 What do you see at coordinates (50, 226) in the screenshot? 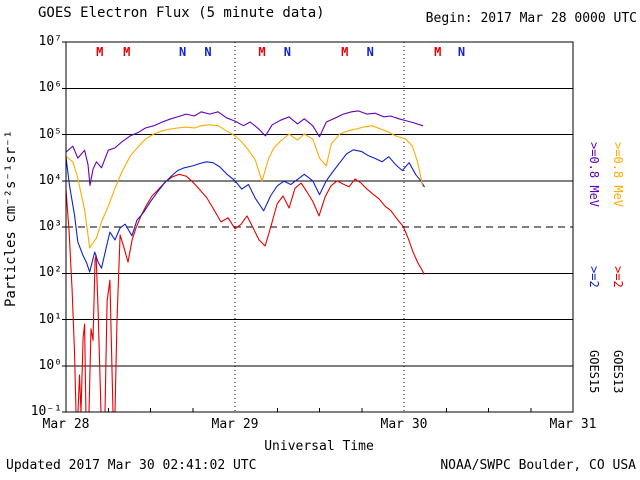
I see `y-tick-label: 10³` at bounding box center [50, 226].